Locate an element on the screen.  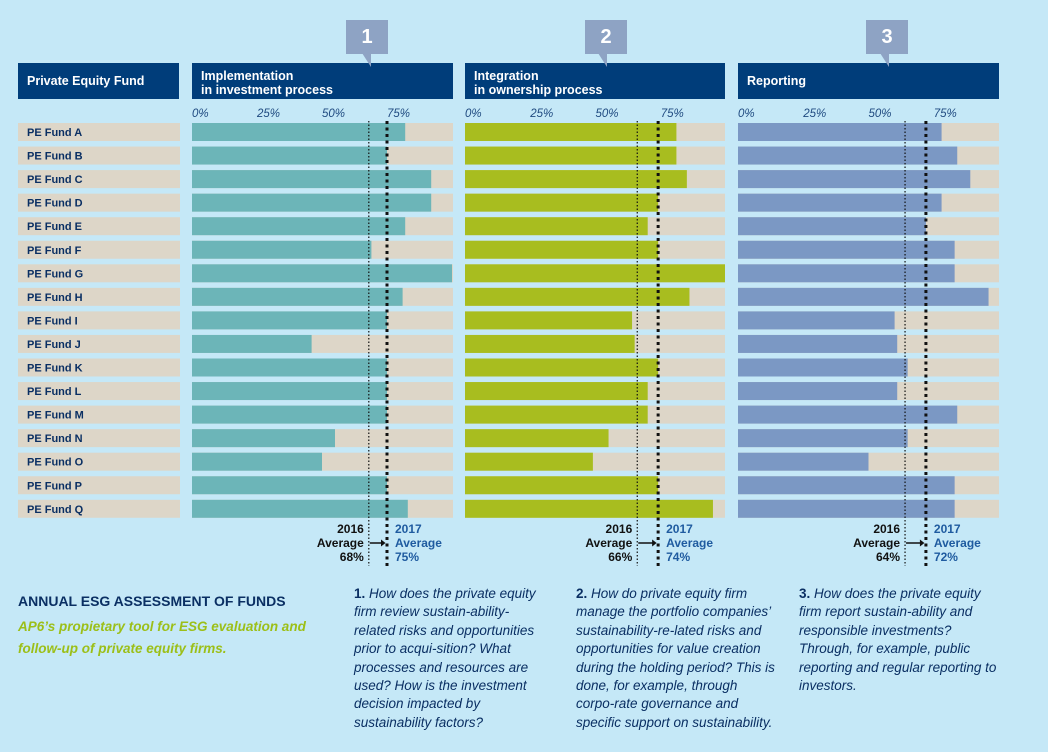
row-label: PE Fund P is located at coordinates (54, 486).